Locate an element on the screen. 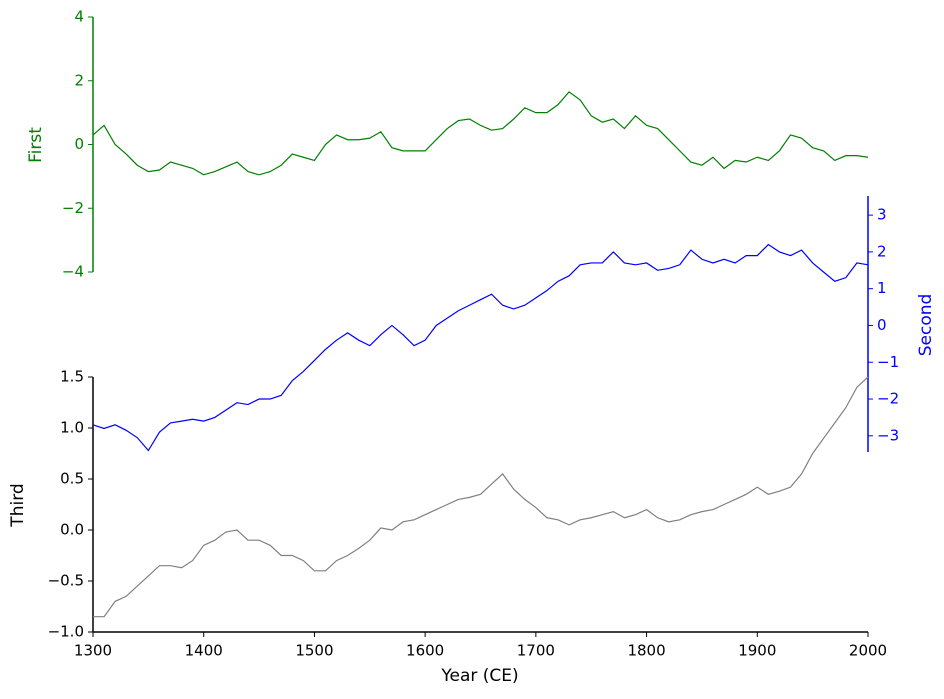 The image size is (944, 699). y2-axis-label: Second is located at coordinates (926, 325).